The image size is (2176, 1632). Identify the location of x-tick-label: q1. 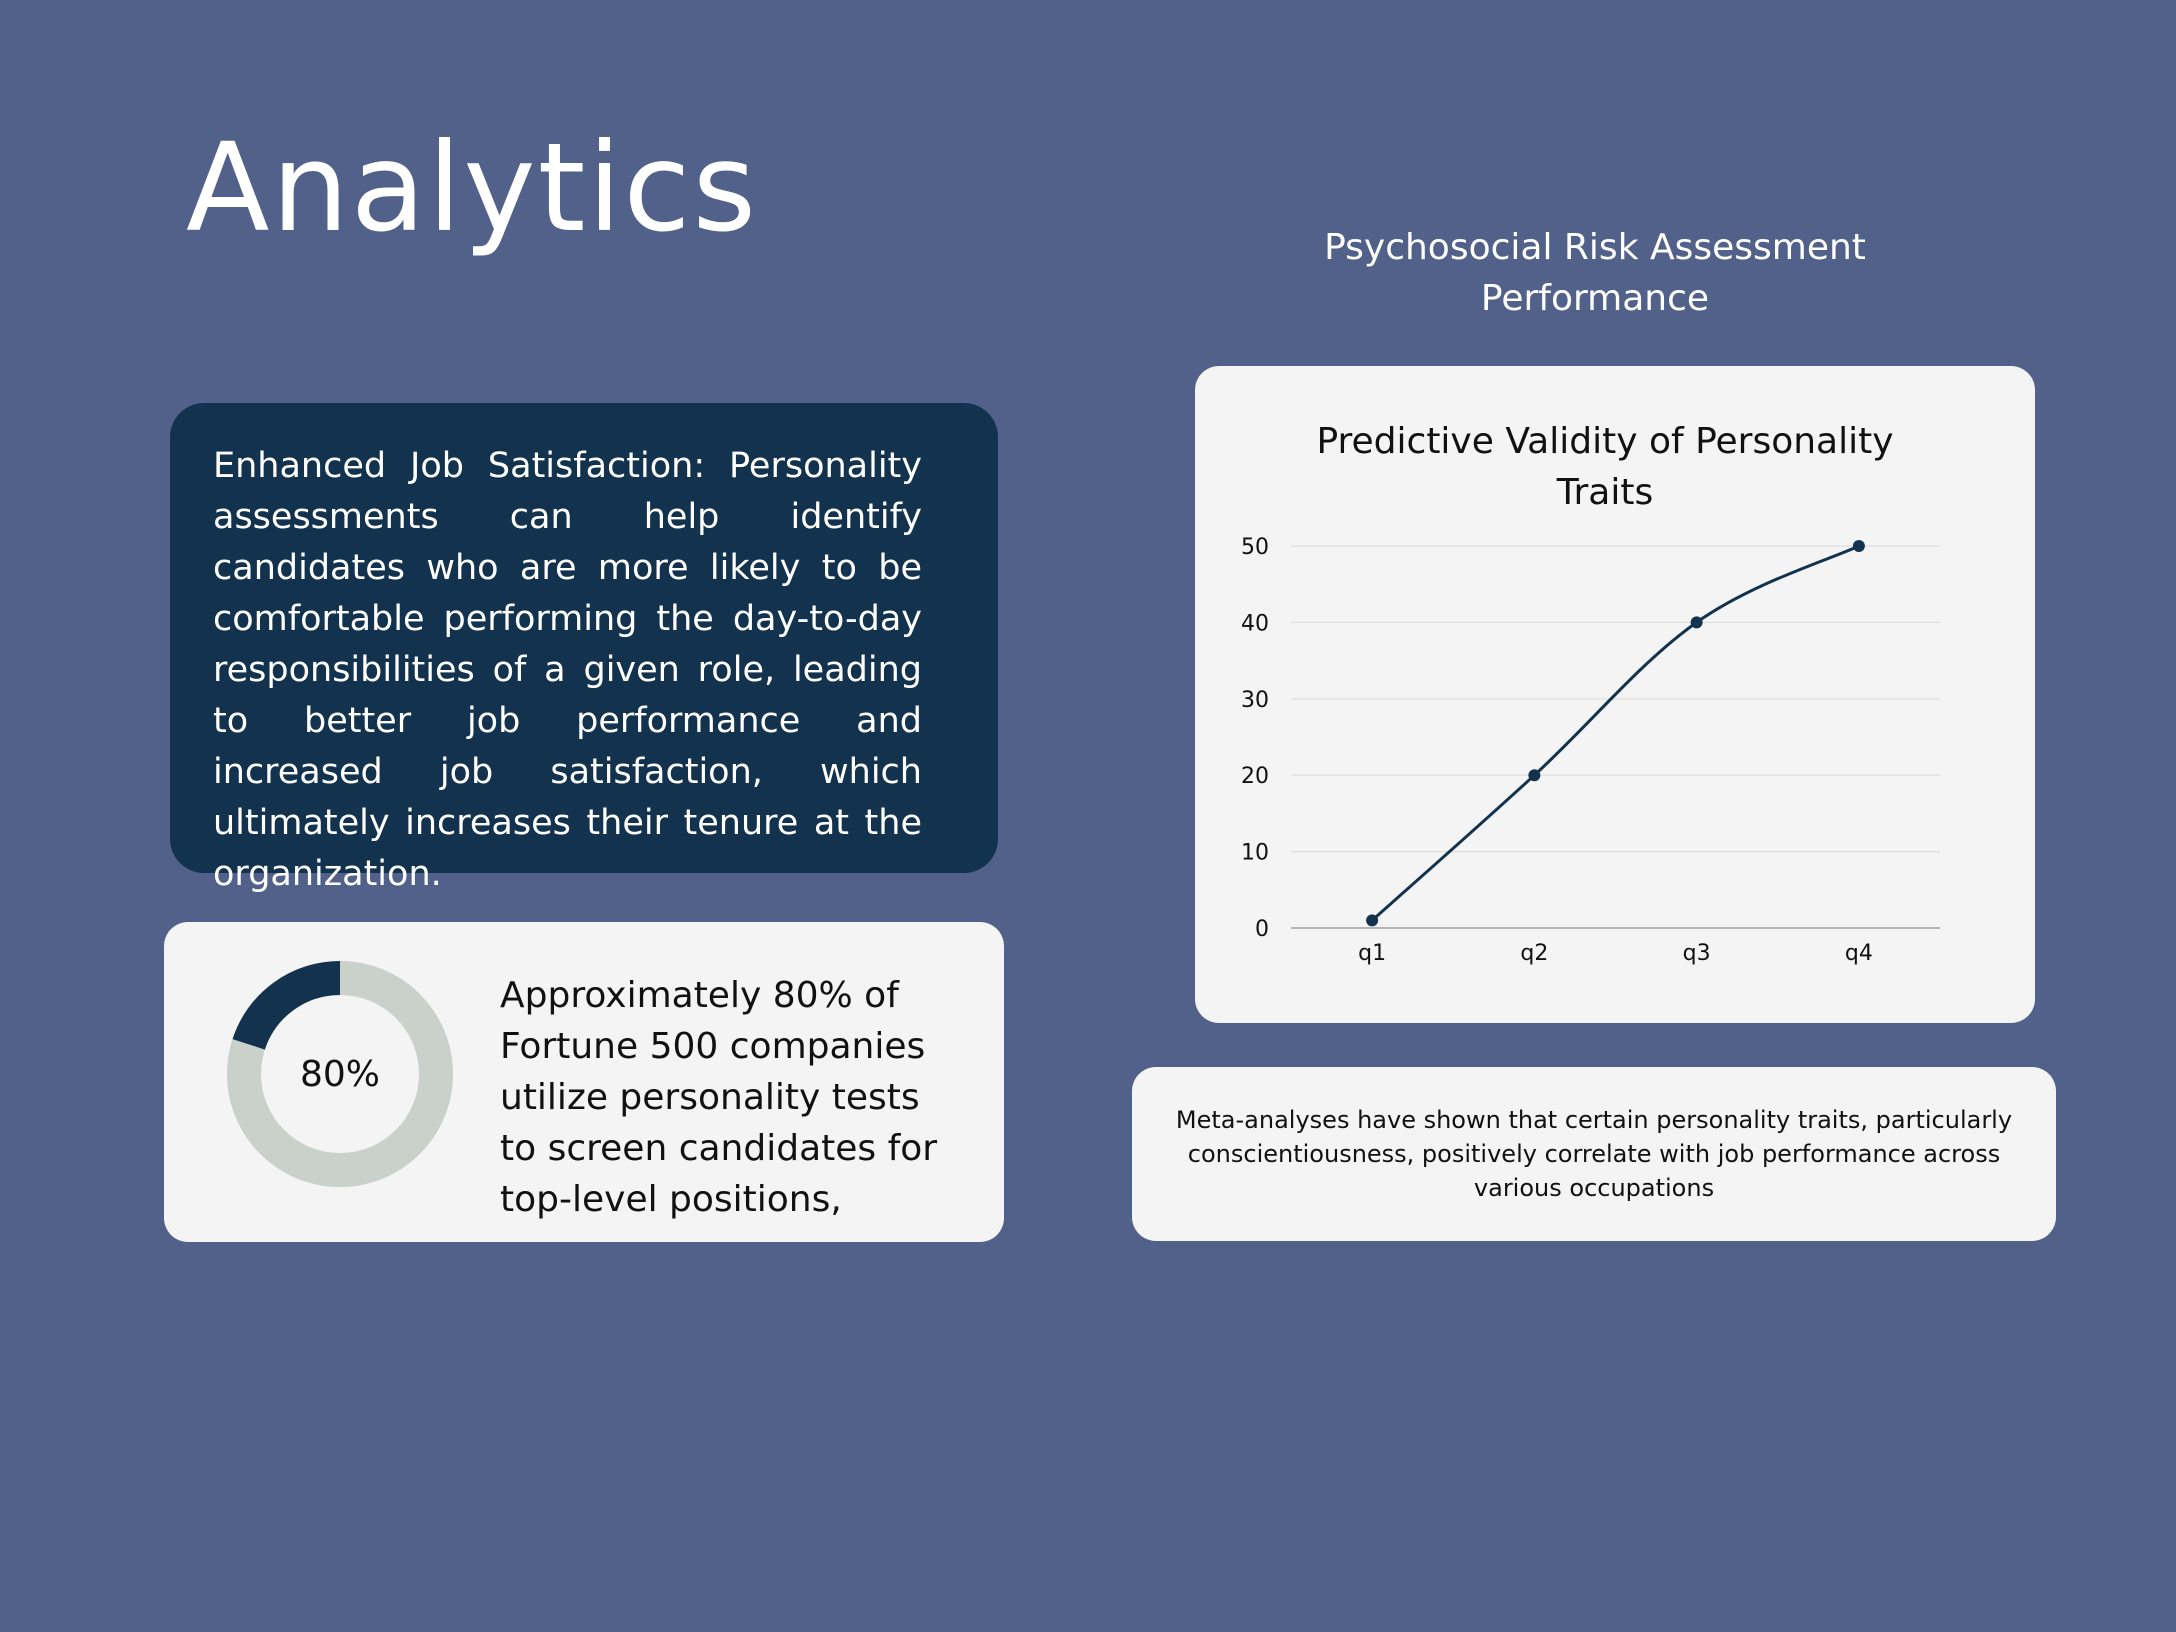
(1372, 953).